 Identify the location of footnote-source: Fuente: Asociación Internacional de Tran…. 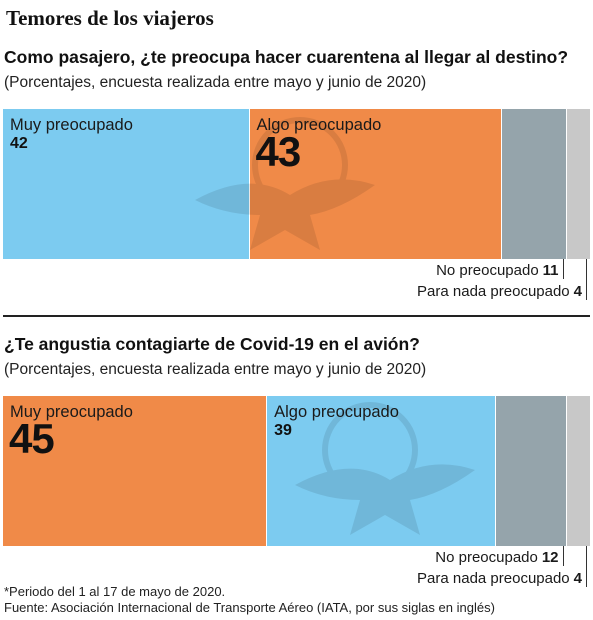
(249, 607).